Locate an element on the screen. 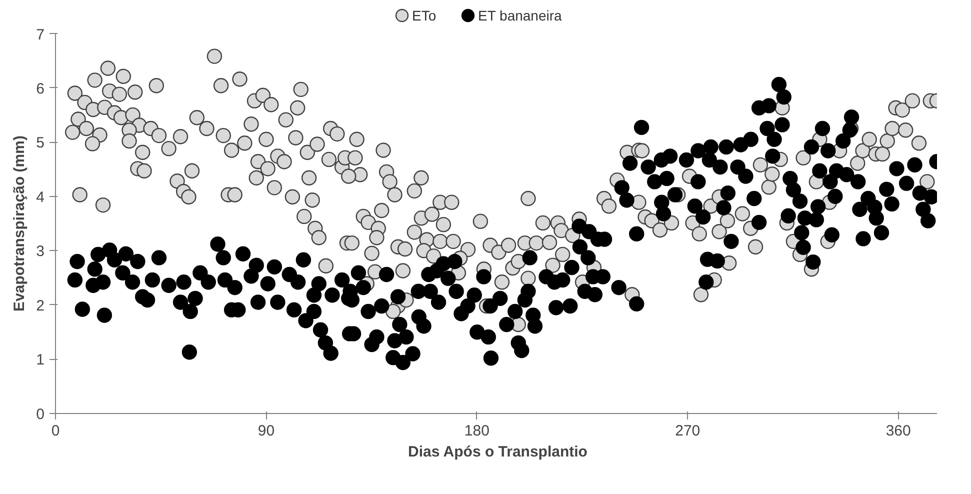 The image size is (971, 494). y-tick-label: 1 is located at coordinates (40, 360).